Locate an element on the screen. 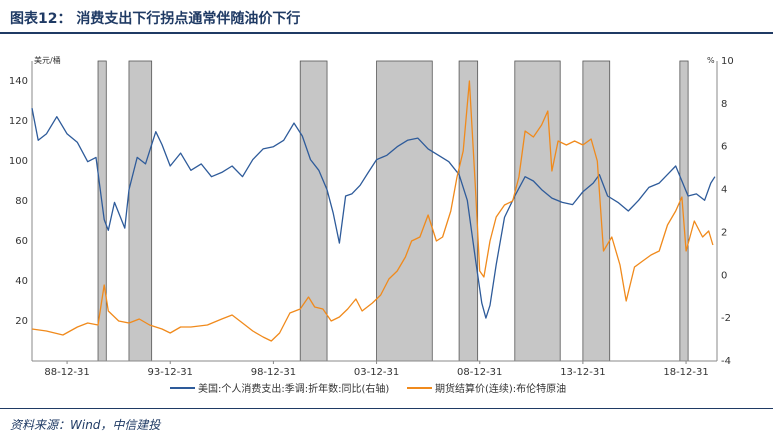 The width and height of the screenshot is (773, 437). legend: 美国:个人消费支出:季调:折年数:同比(右轴) 期货结算价(连续):布伦特原油 is located at coordinates (368, 388).